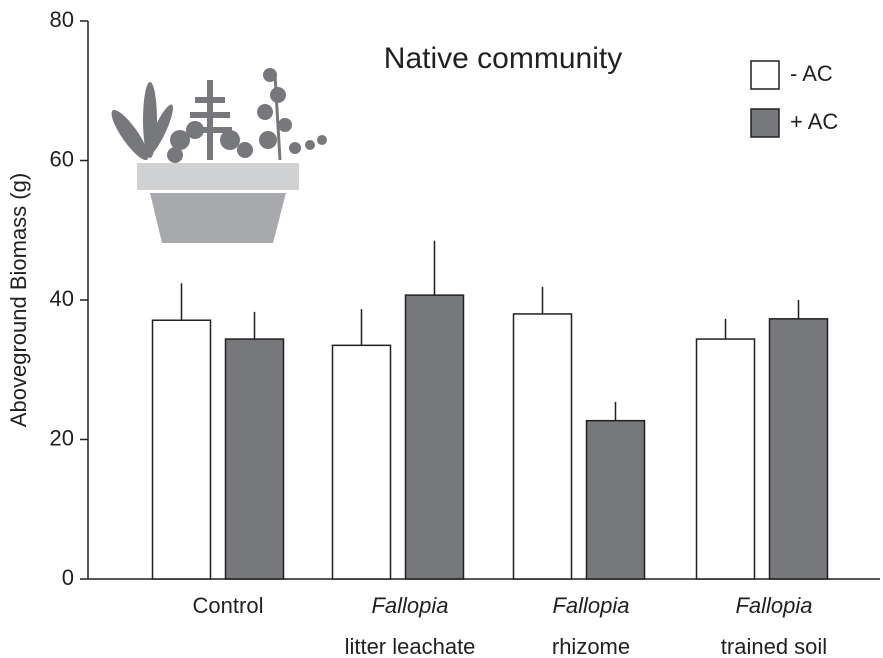 Image resolution: width=883 pixels, height=658 pixels. What do you see at coordinates (18, 300) in the screenshot?
I see `y-axis-label: Aboveground Biomass (g)` at bounding box center [18, 300].